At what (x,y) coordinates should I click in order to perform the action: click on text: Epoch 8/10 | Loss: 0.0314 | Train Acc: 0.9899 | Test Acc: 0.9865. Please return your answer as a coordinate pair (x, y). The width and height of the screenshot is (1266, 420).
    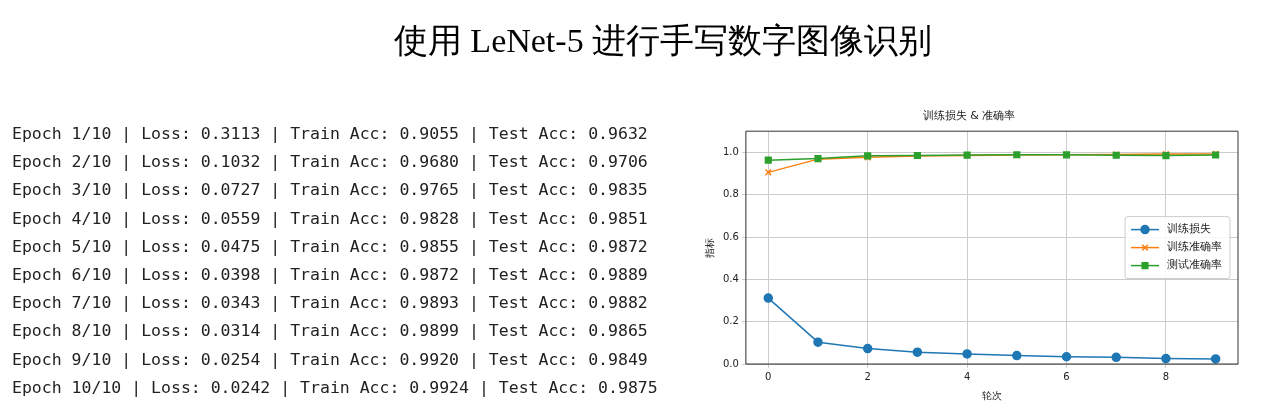
    Looking at the image, I should click on (330, 331).